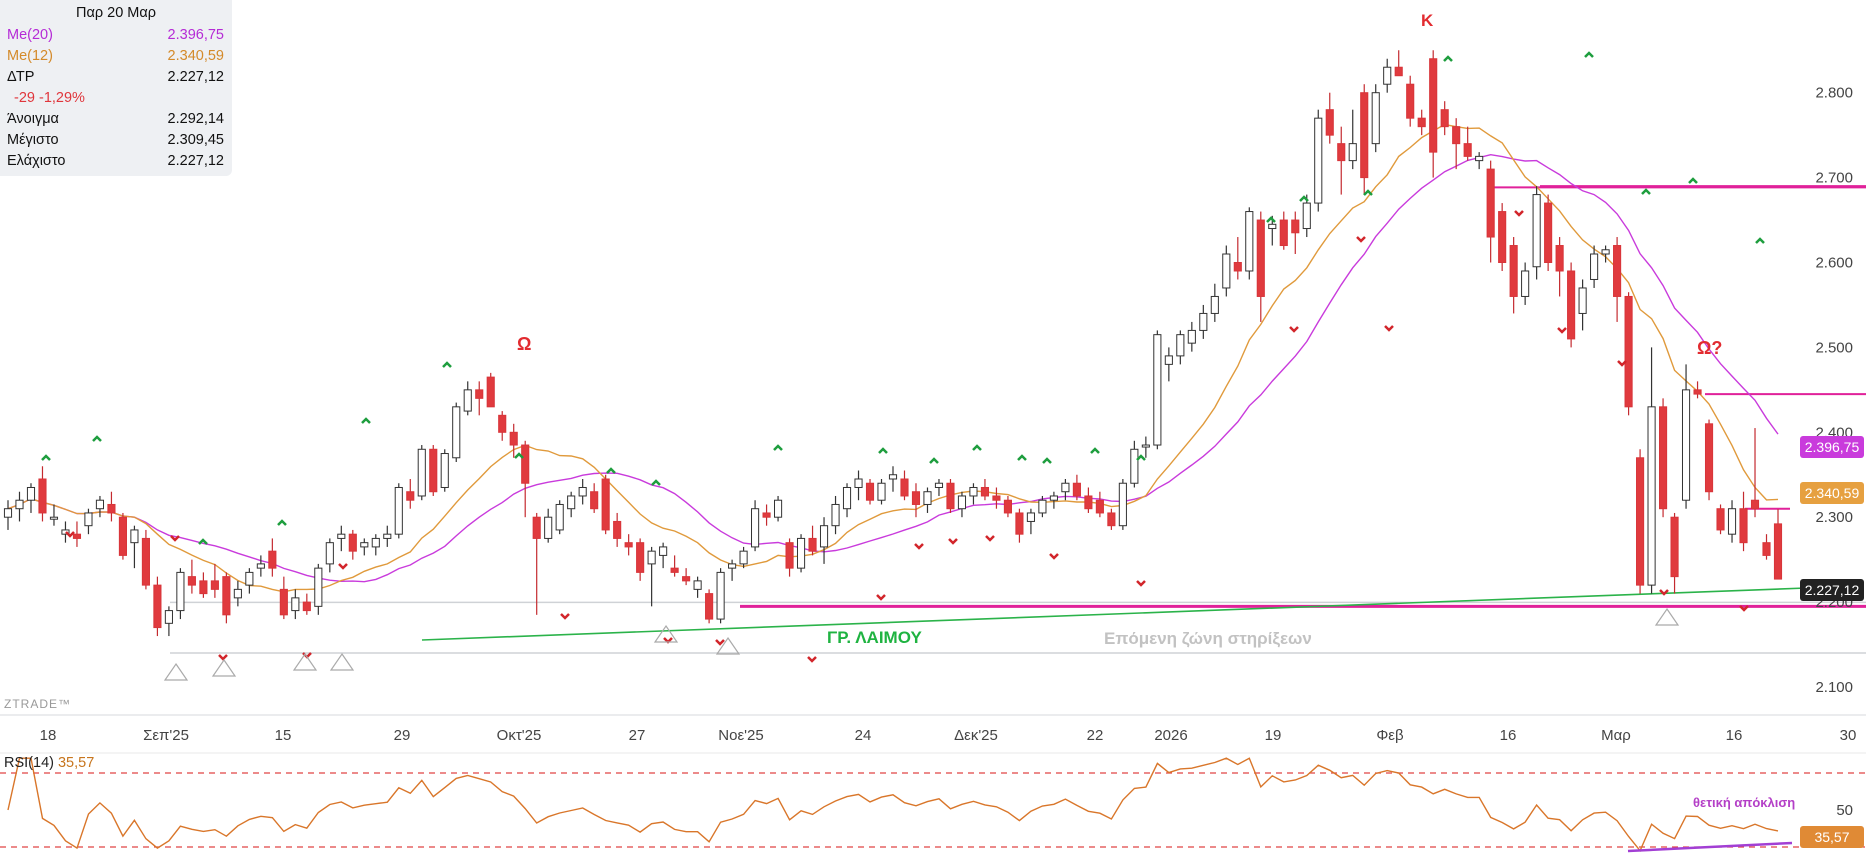 This screenshot has height=856, width=1866. I want to click on annotation-head: Κ, so click(1427, 20).